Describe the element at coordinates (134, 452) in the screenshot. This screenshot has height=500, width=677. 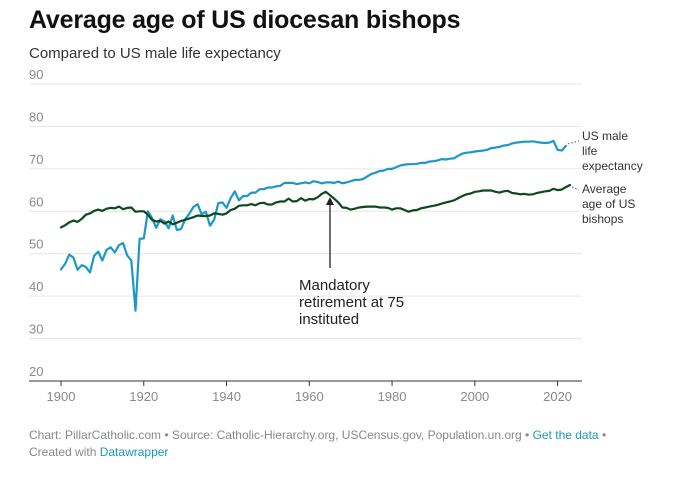
I see `datawrapper-link: Datawrapper` at that location.